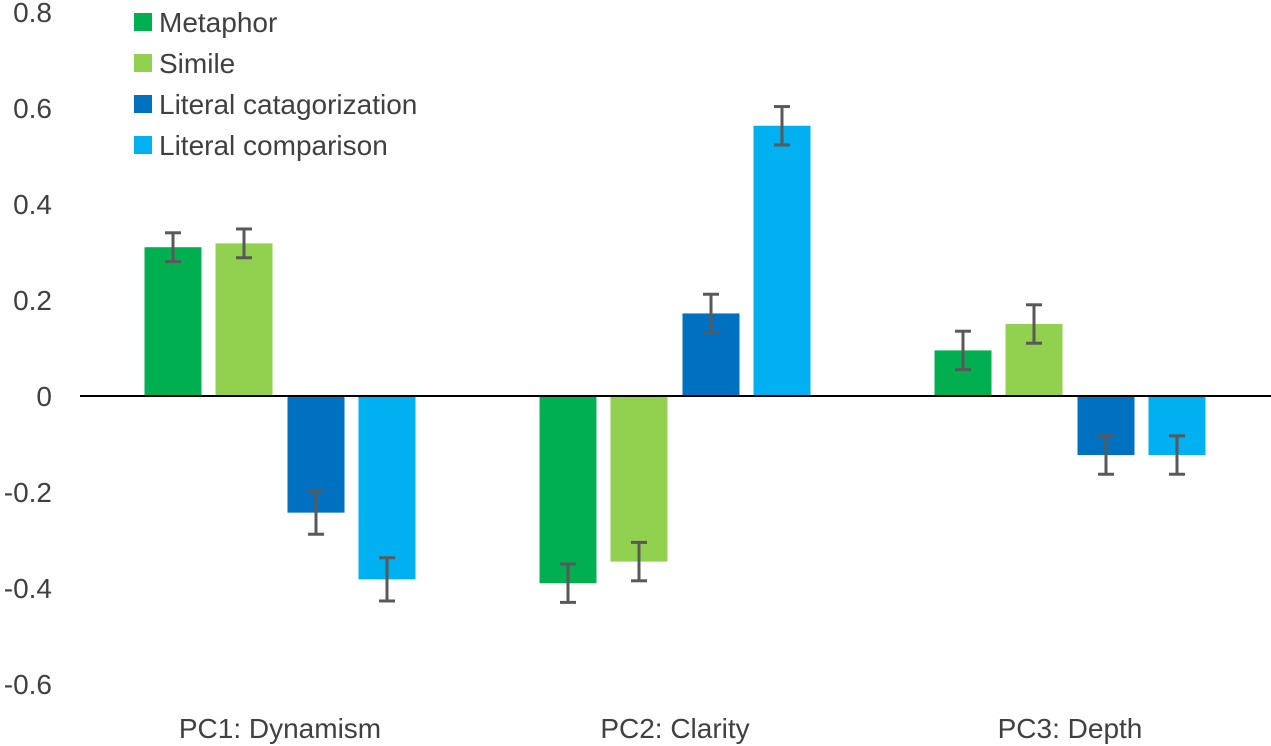 The image size is (1271, 746). What do you see at coordinates (28, 492) in the screenshot?
I see `y-tick-label: -0.2` at bounding box center [28, 492].